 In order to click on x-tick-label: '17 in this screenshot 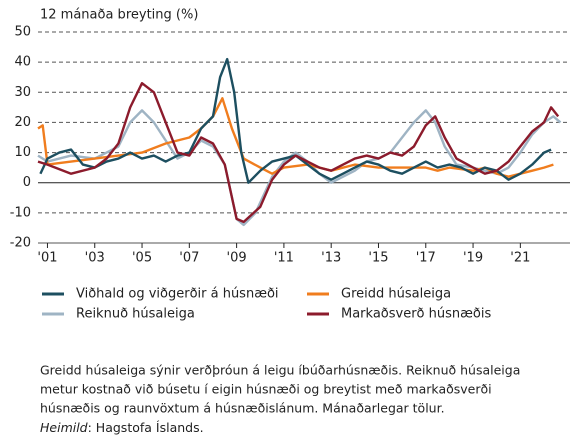, I will do `click(426, 258)`.